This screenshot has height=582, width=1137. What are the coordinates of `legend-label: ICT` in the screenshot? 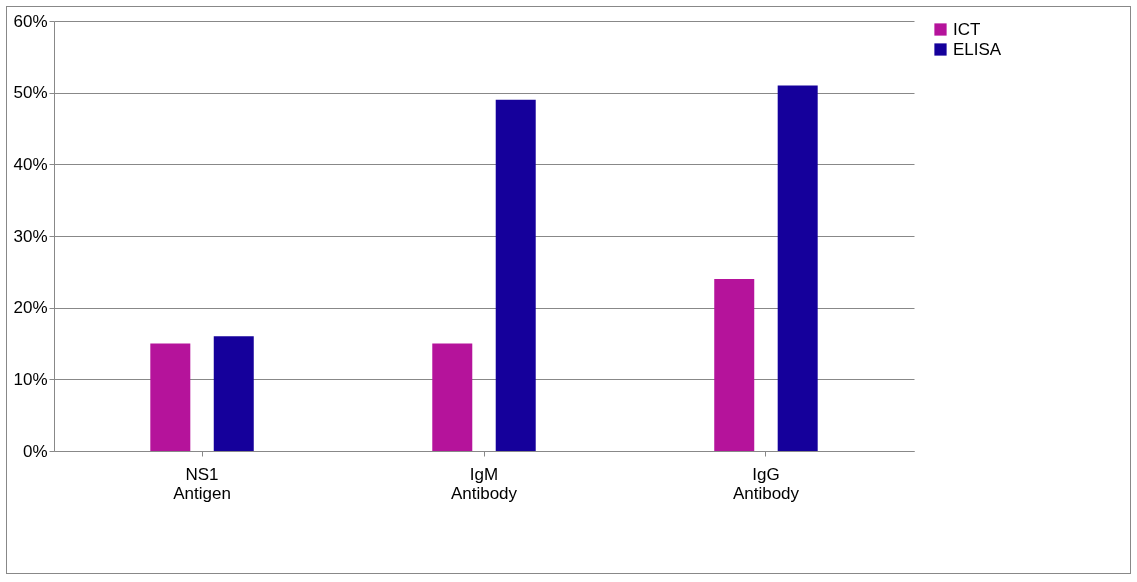 It's located at (967, 29).